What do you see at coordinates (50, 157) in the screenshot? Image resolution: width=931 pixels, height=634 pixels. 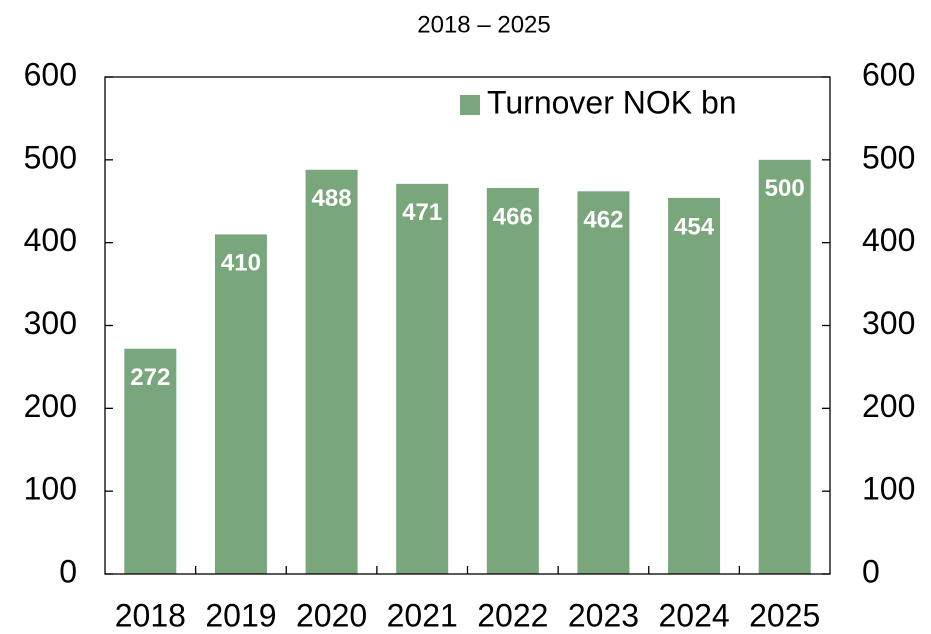 I see `y-tick-label: 500` at bounding box center [50, 157].